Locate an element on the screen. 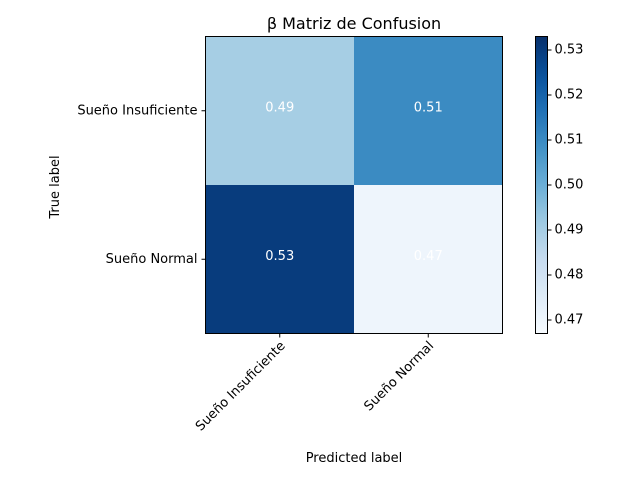 The height and width of the screenshot is (480, 640). colorbar-tick-label: 0.53 is located at coordinates (569, 50).